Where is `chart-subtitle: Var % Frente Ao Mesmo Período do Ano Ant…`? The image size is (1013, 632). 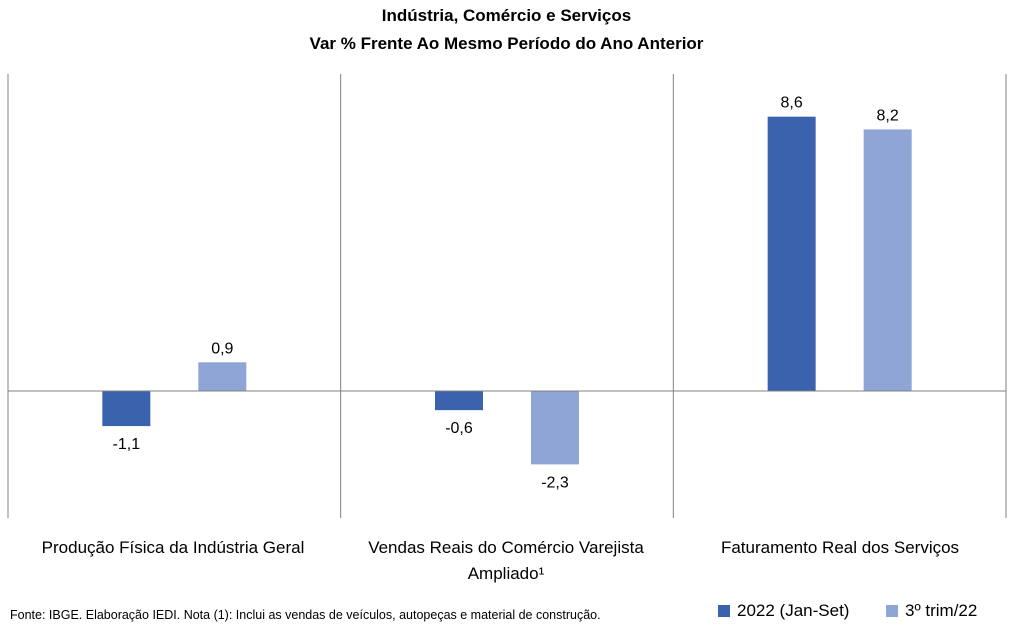 chart-subtitle: Var % Frente Ao Mesmo Período do Ano Ant… is located at coordinates (506, 43).